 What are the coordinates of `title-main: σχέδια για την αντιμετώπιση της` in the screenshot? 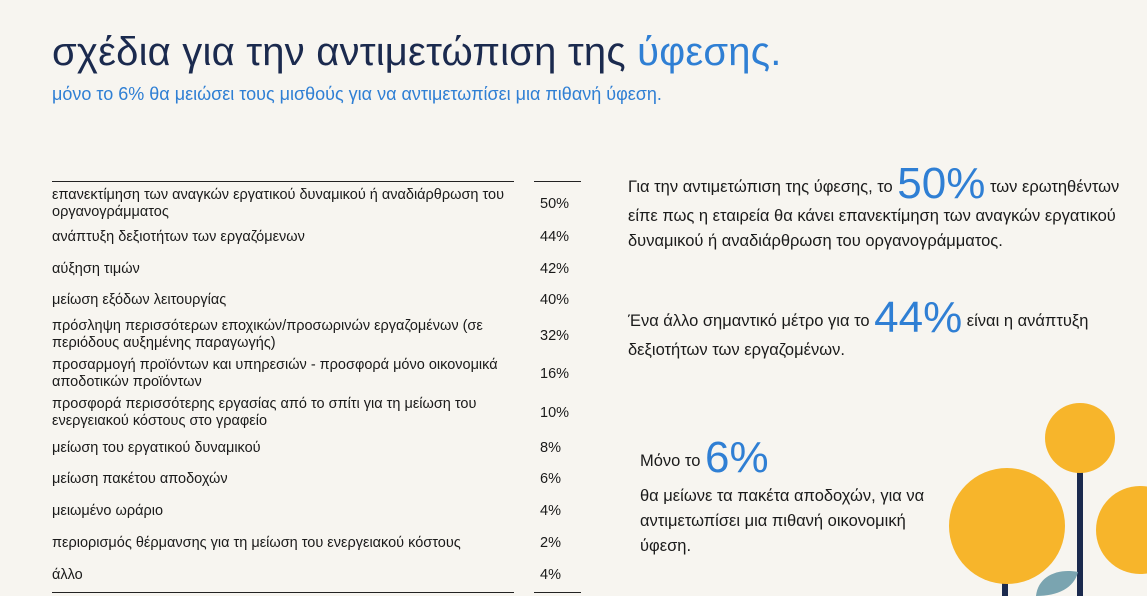 It's located at (345, 52).